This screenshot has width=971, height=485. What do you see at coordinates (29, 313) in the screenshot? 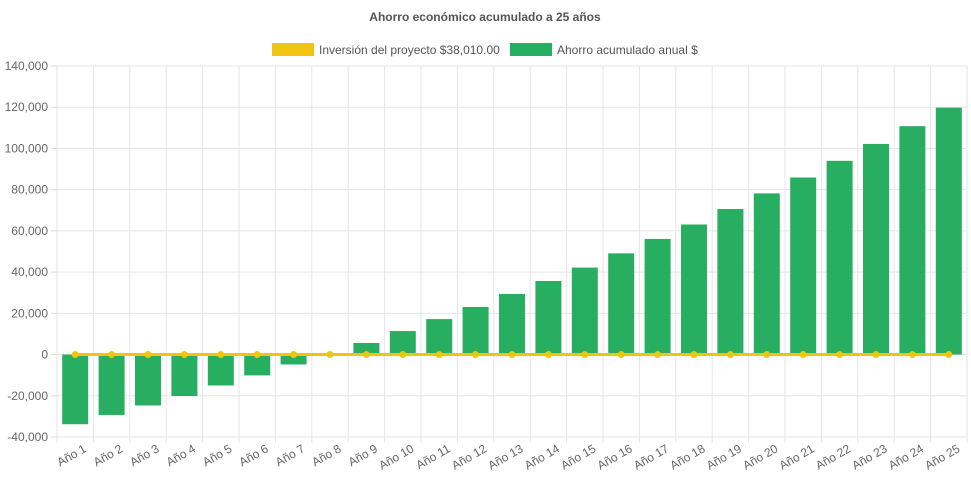
I see `y-tick-label: 20,000` at bounding box center [29, 313].